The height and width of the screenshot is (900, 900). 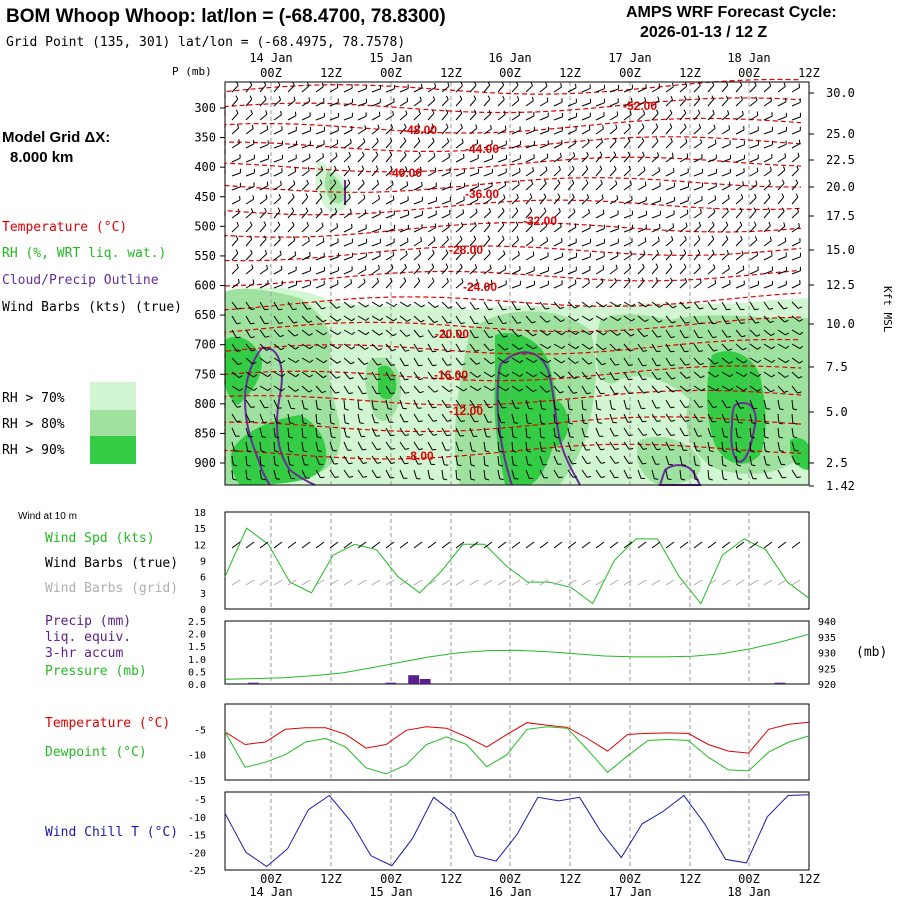 What do you see at coordinates (197, 818) in the screenshot?
I see `windchill-panel-ytick: -10` at bounding box center [197, 818].